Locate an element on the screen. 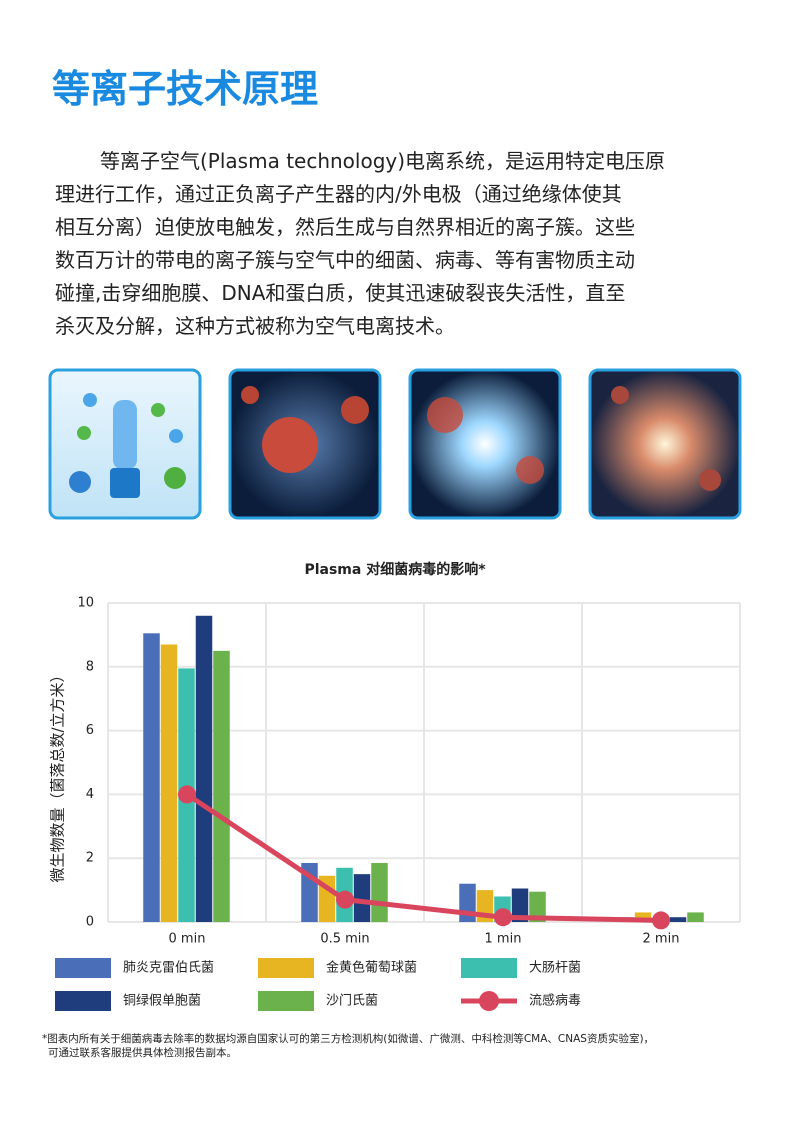 Image resolution: width=790 pixels, height=1141 pixels. footnote-line: 可通过联系客服提供具体检测报告副本。 is located at coordinates (142, 1053).